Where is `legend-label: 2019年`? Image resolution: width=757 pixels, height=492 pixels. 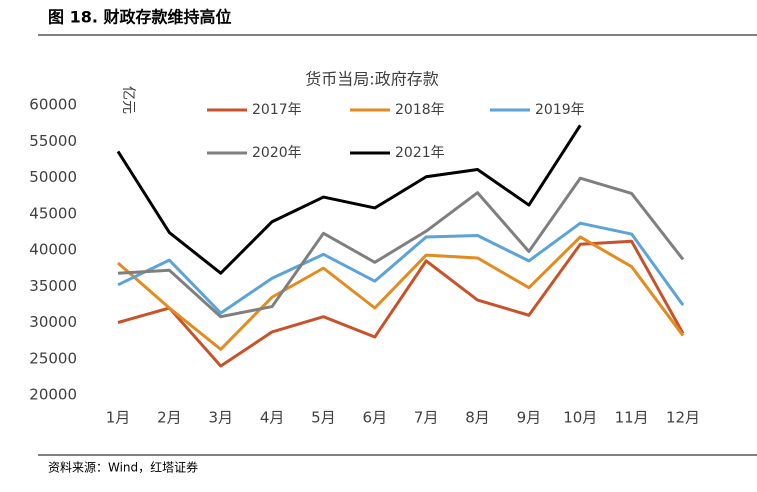
legend-label: 2019年 is located at coordinates (560, 110).